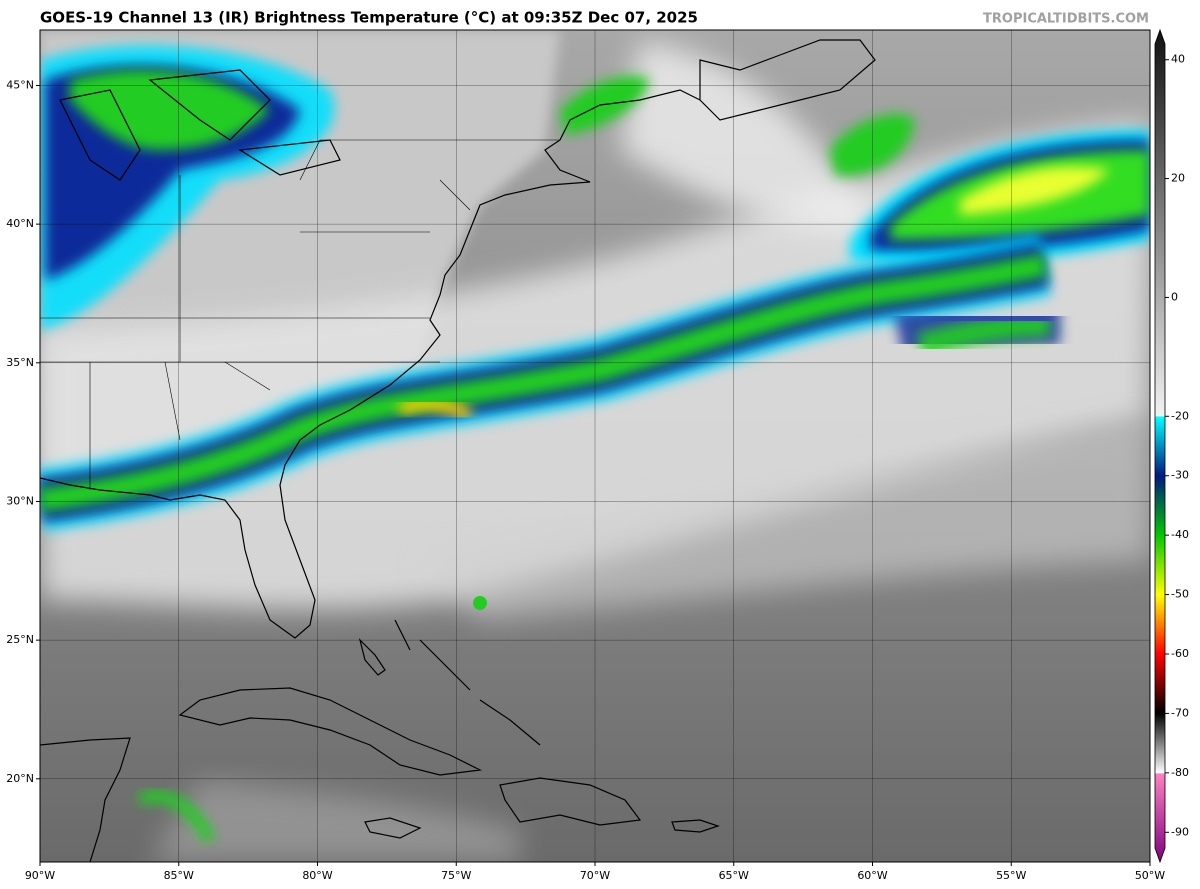 The width and height of the screenshot is (1200, 889). Describe the element at coordinates (1180, 831) in the screenshot. I see `colorbar-label: -90` at that location.